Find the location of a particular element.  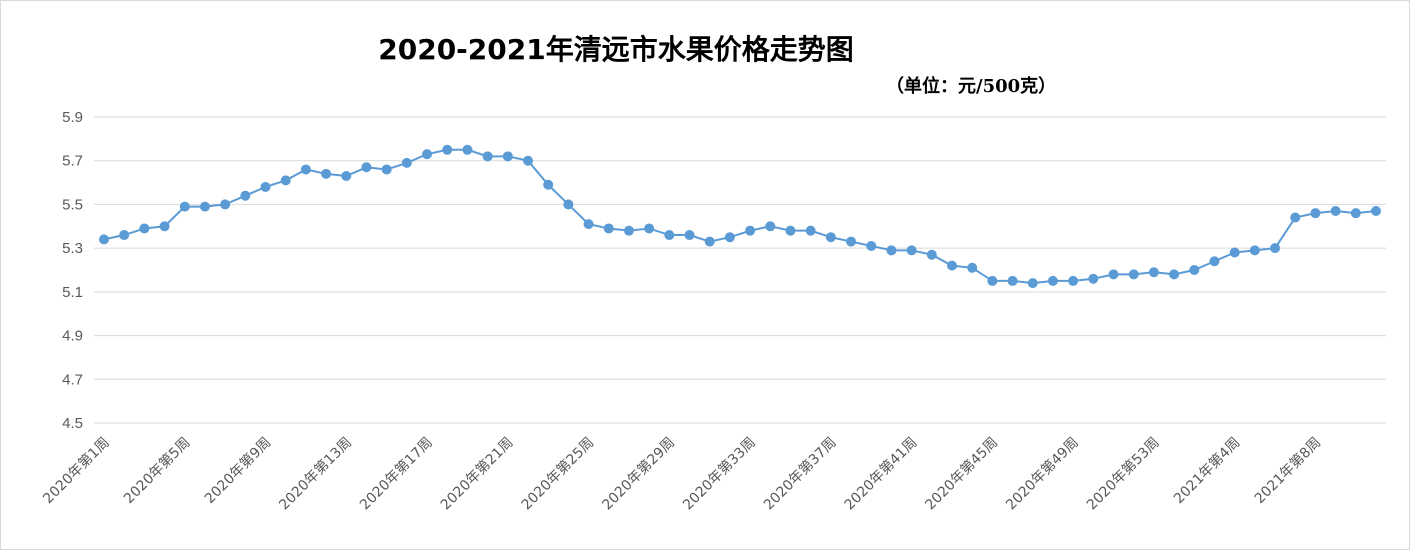

x-tick-label: 2020年第33周 is located at coordinates (719, 474).